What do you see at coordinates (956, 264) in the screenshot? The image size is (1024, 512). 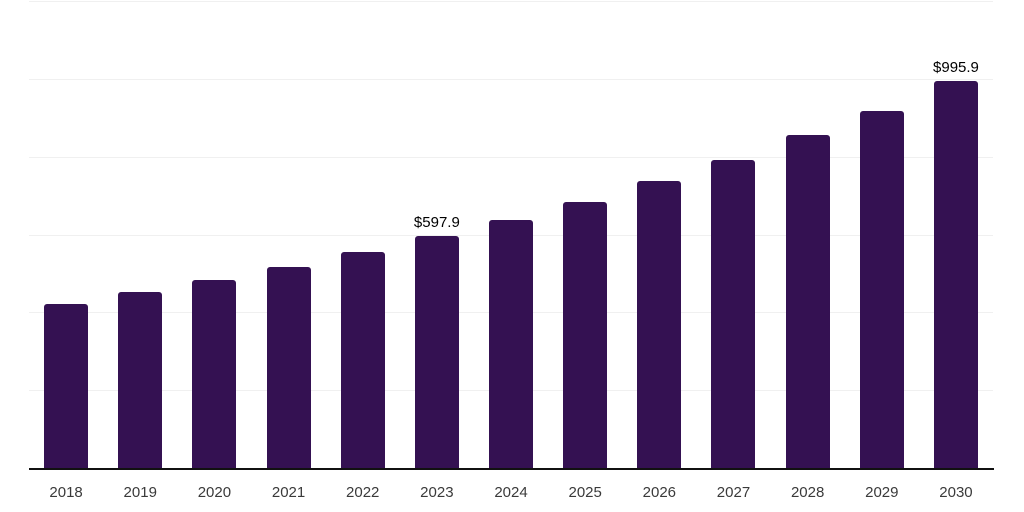 I see `bar-2030: $995.9` at bounding box center [956, 264].